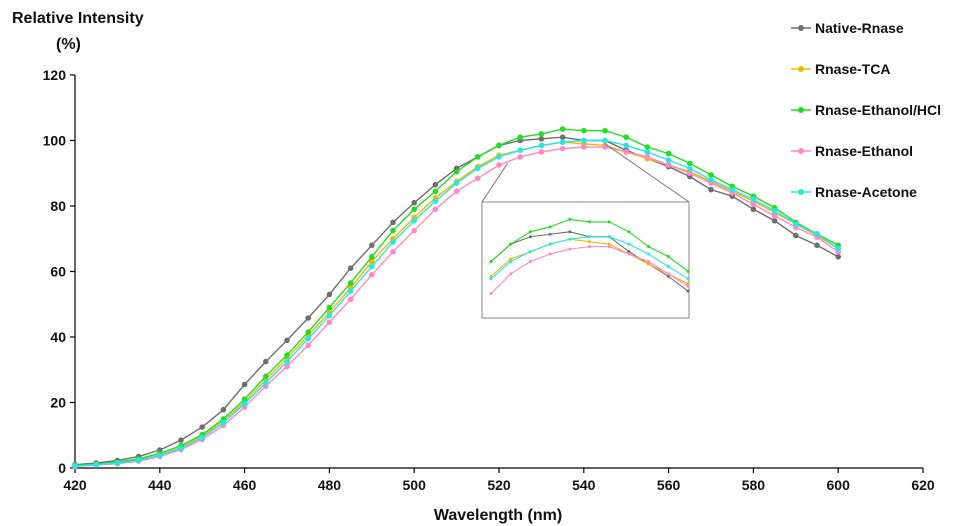 The height and width of the screenshot is (526, 972). Describe the element at coordinates (923, 485) in the screenshot. I see `x-tick-label: 620` at that location.